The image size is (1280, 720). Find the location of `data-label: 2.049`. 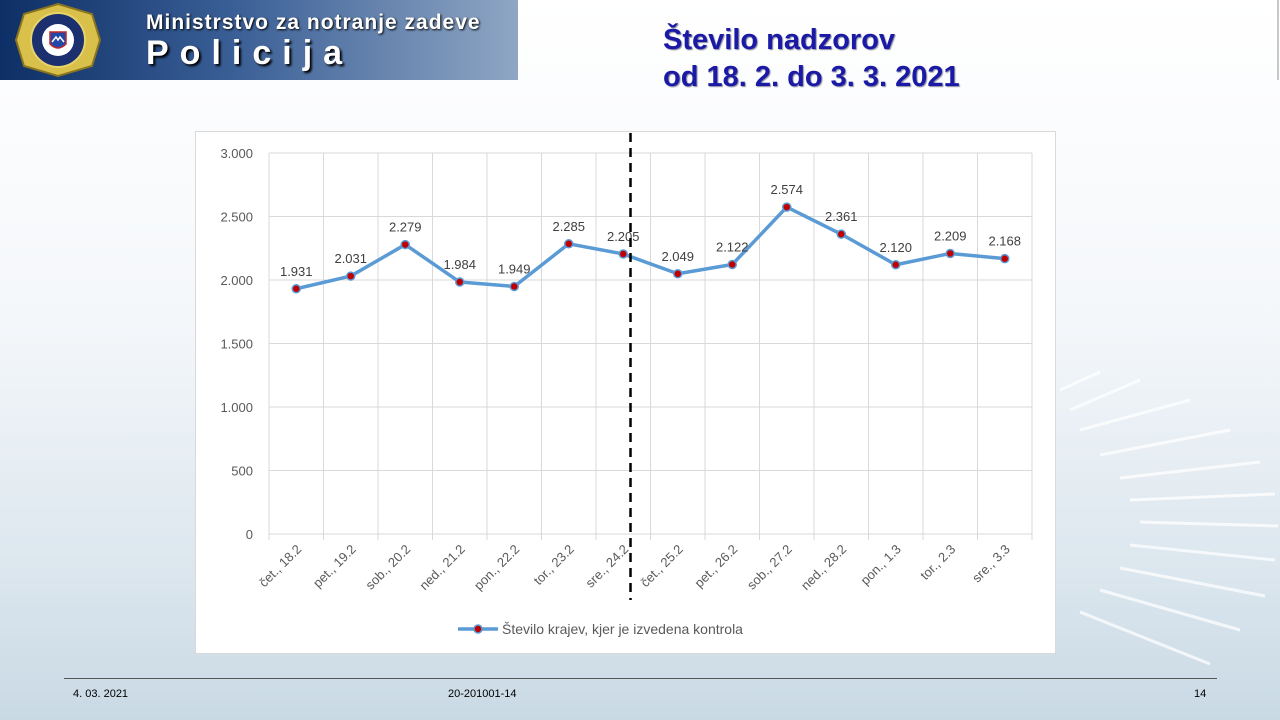

data-label: 2.049 is located at coordinates (677, 256).